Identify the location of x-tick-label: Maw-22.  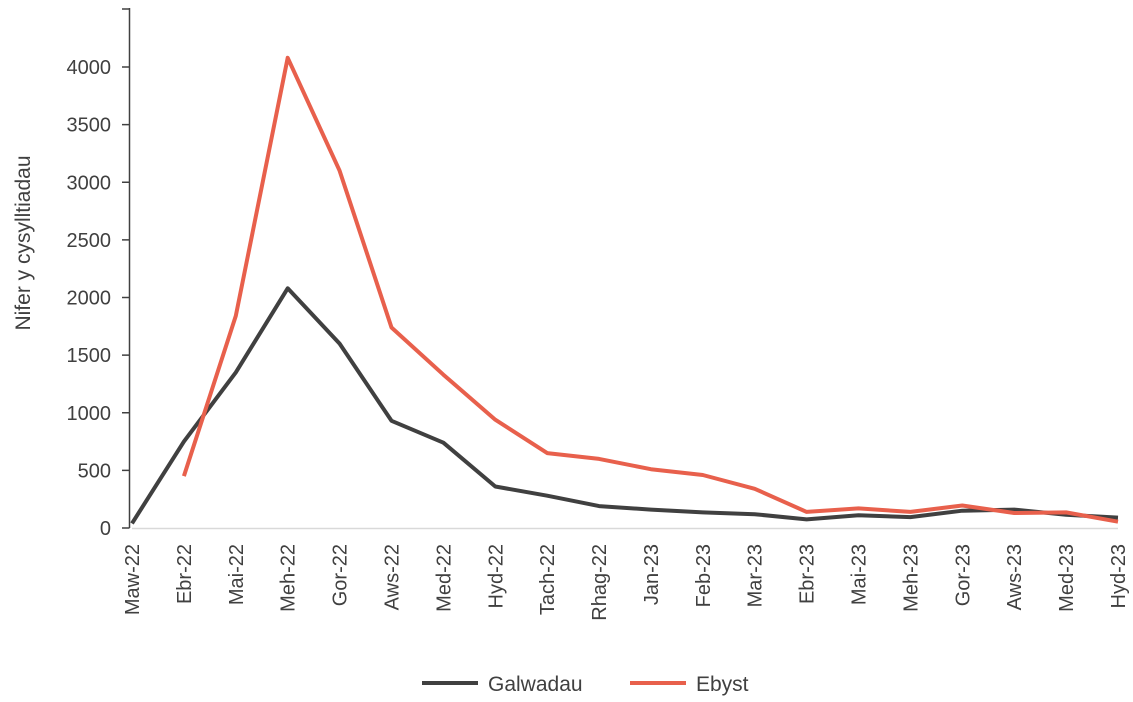
(133, 579).